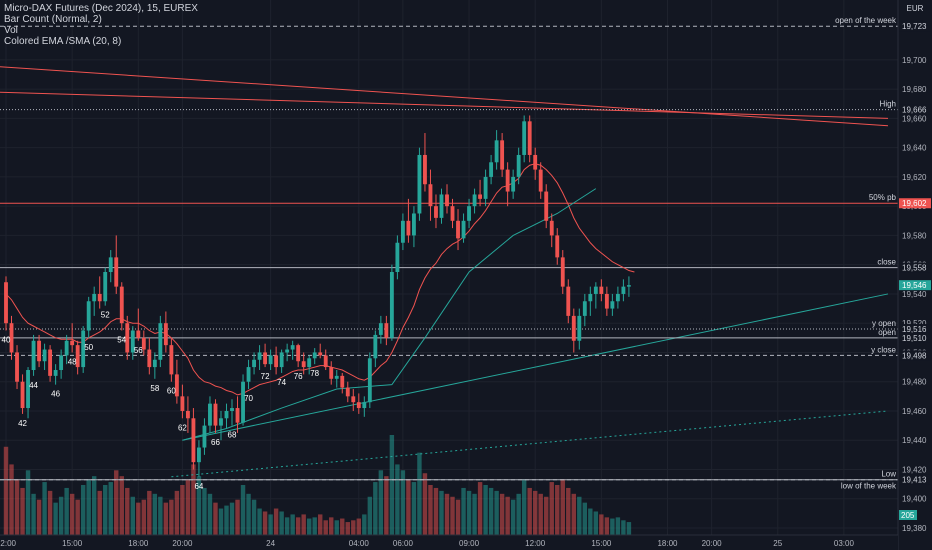 The image size is (932, 550). What do you see at coordinates (403, 543) in the screenshot?
I see `time-tick-label: 06:00` at bounding box center [403, 543].